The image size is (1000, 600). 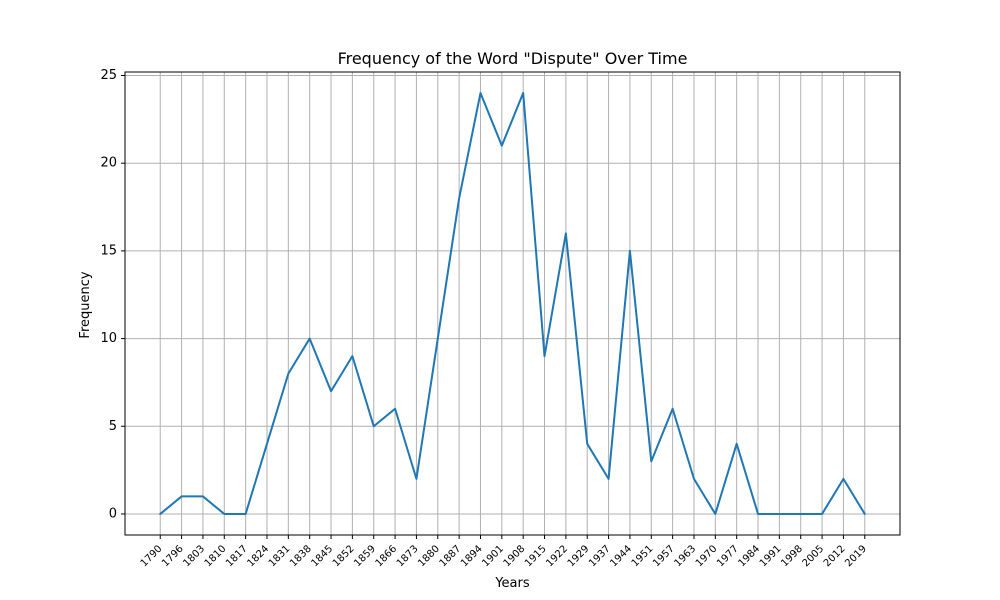 What do you see at coordinates (113, 426) in the screenshot?
I see `y-tick-label: 5` at bounding box center [113, 426].